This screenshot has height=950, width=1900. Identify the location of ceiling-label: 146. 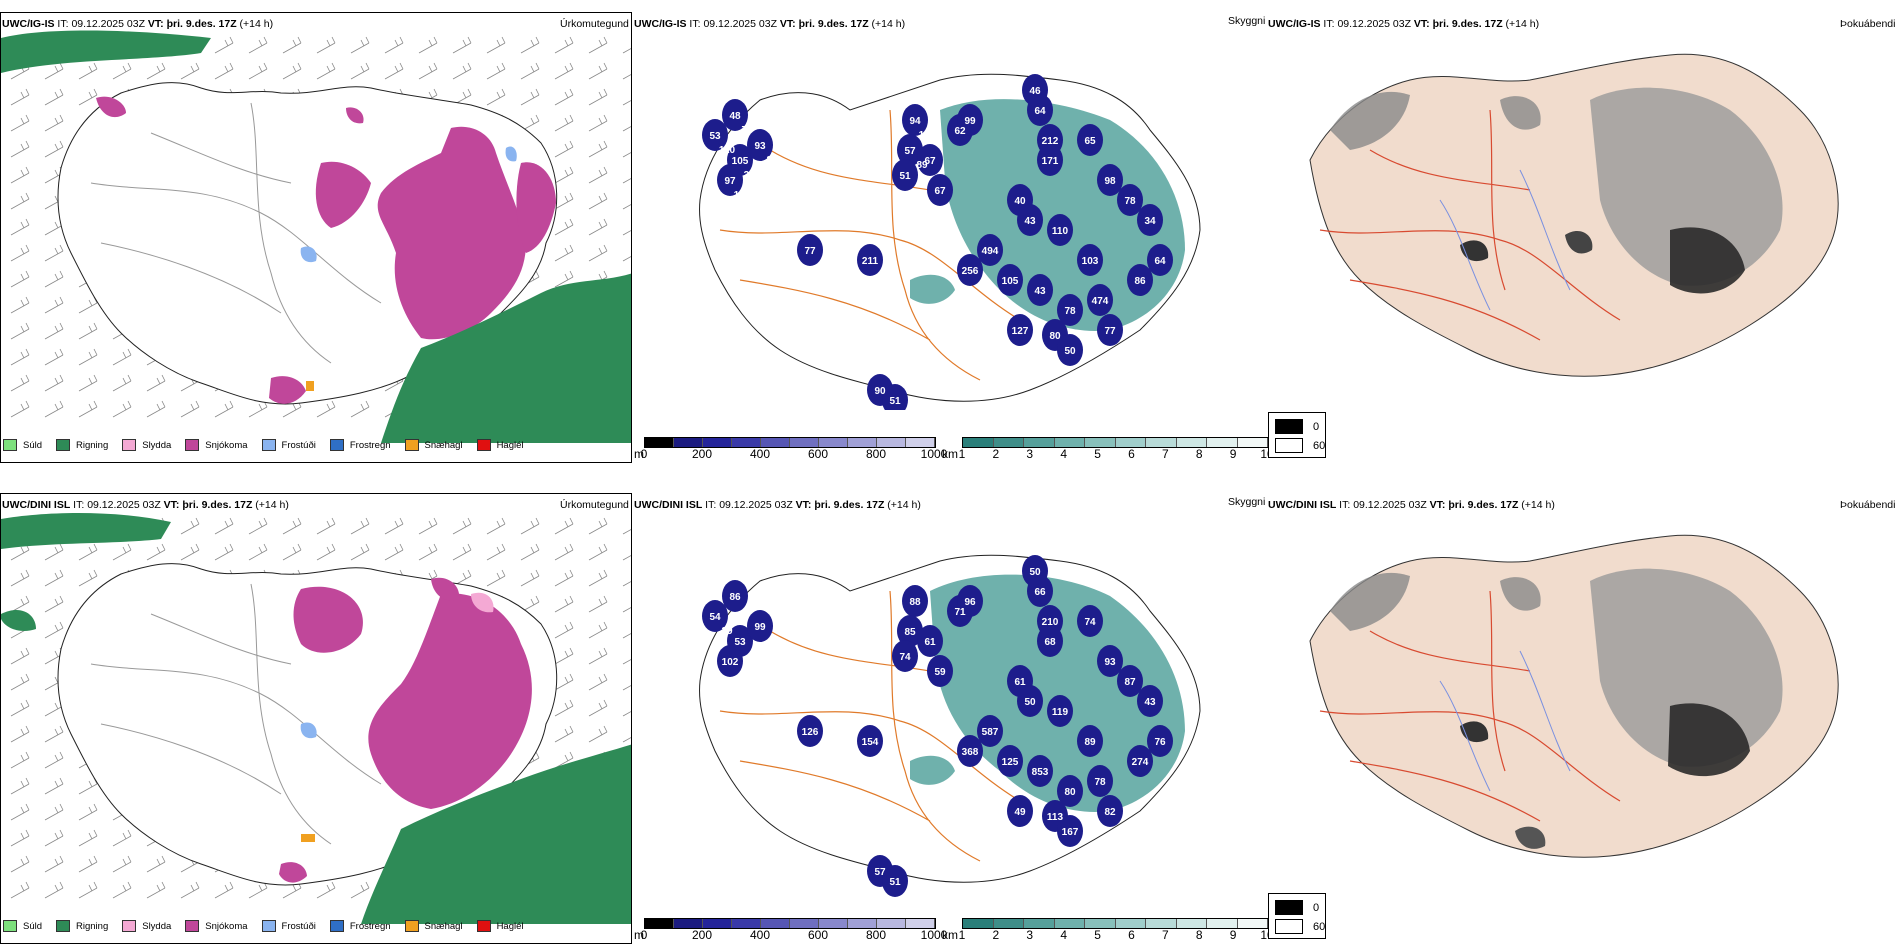
(742, 195).